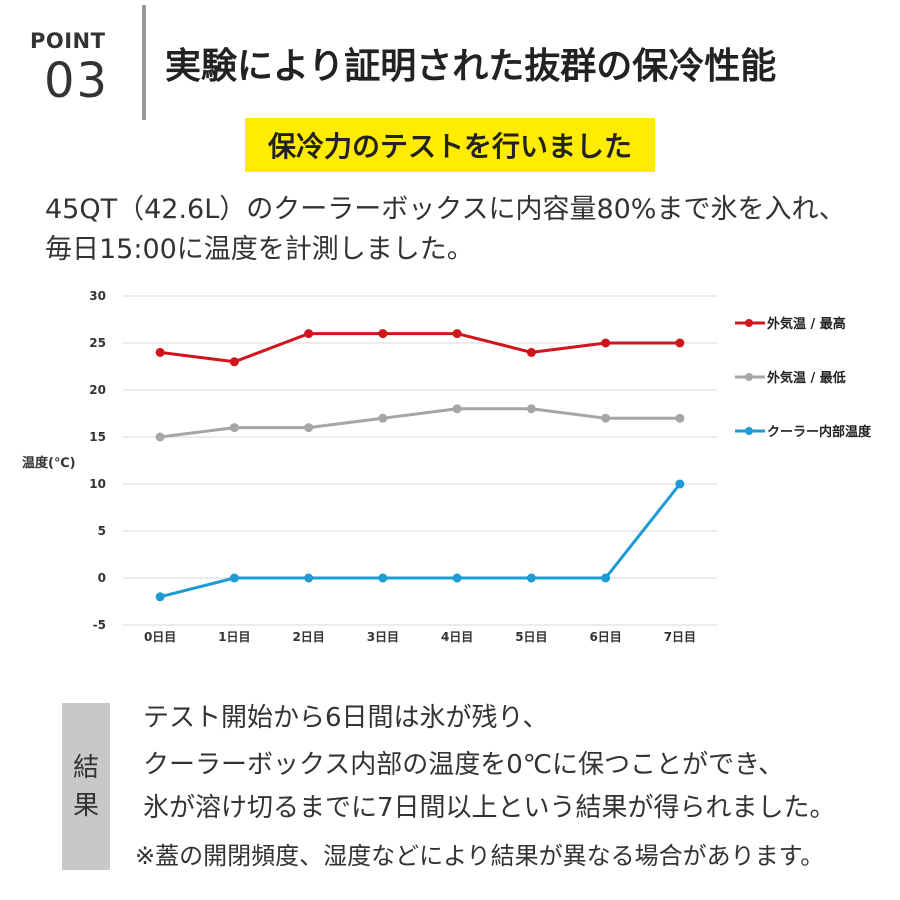 Image resolution: width=900 pixels, height=900 pixels. Describe the element at coordinates (480, 856) in the screenshot. I see `result-note: ※蓋の開閉頻度、湿度などにより結果が異なる場合があります。` at that location.